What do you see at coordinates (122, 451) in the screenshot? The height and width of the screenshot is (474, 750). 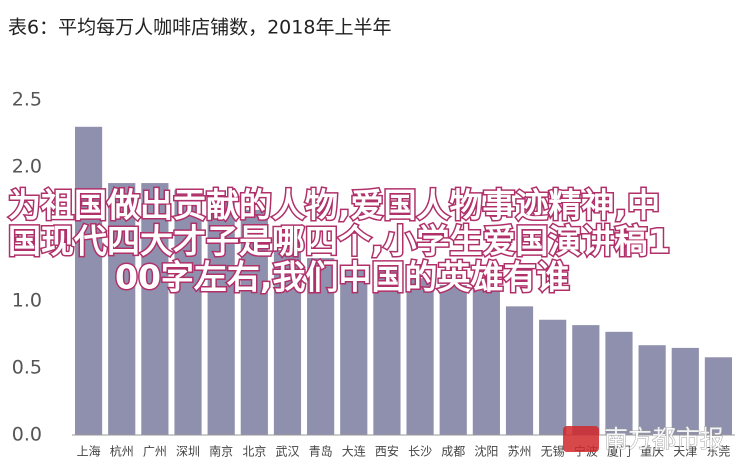 I see `x-tick-label: 杭州` at bounding box center [122, 451].